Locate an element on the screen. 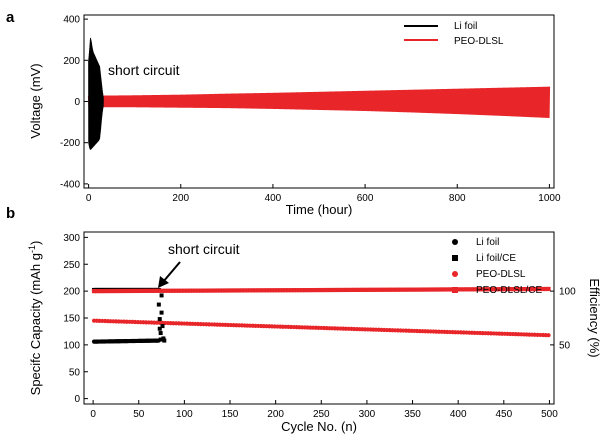 The image size is (600, 439). x-tick-label: 350 is located at coordinates (412, 414).